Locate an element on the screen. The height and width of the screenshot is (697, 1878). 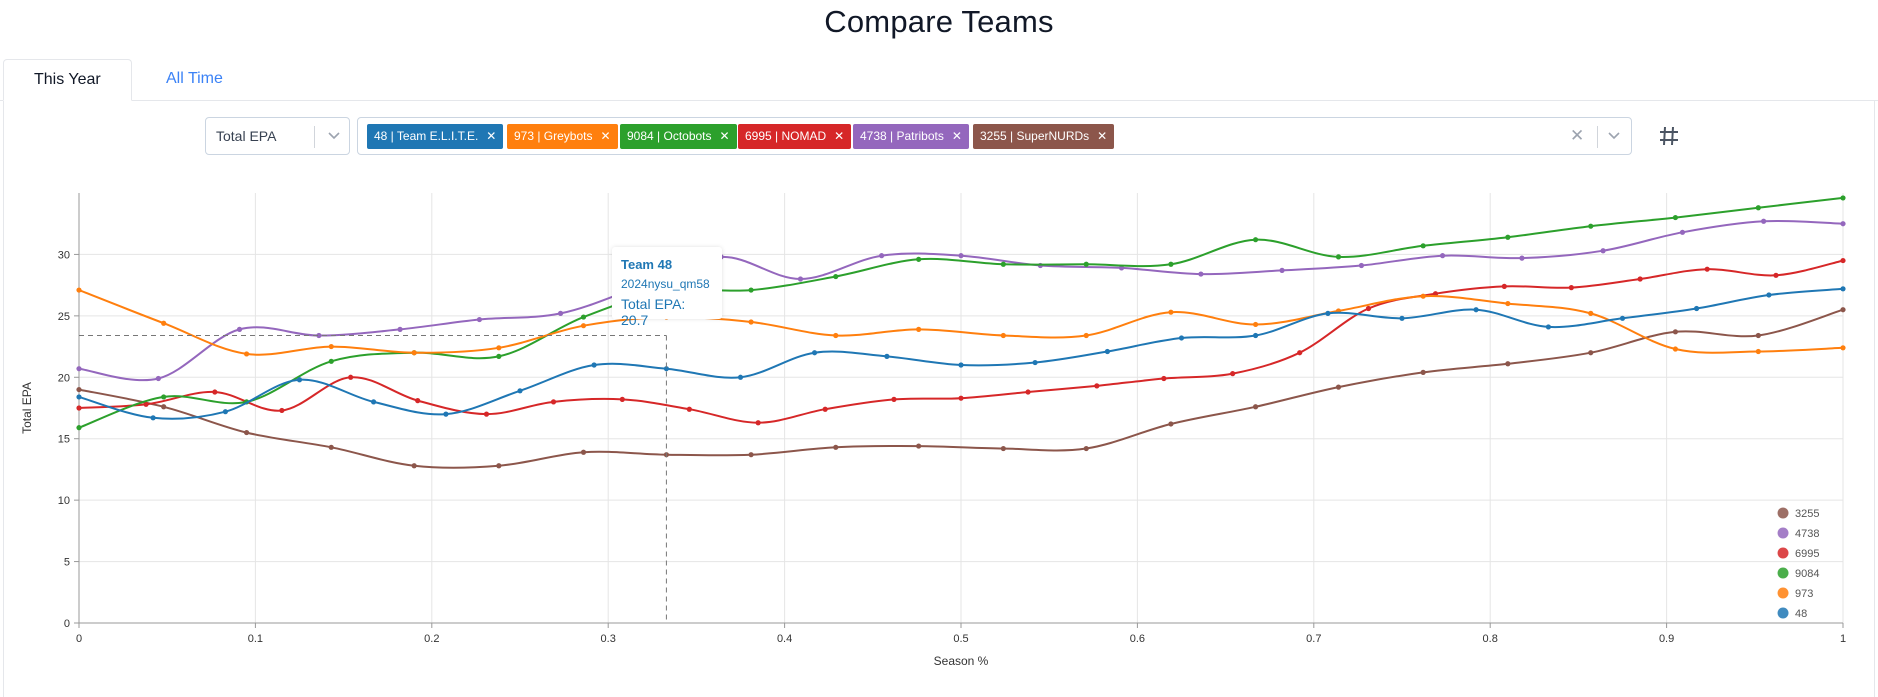
x-tick-label: 0.5 is located at coordinates (960, 639).